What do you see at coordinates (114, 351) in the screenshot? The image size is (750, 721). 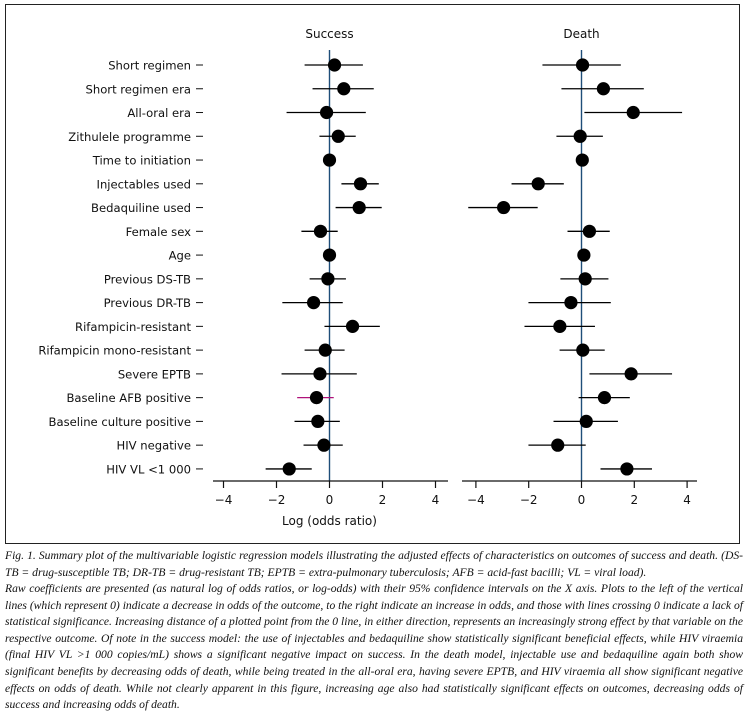 I see `row-label: Rifampicin mono-resistant` at bounding box center [114, 351].